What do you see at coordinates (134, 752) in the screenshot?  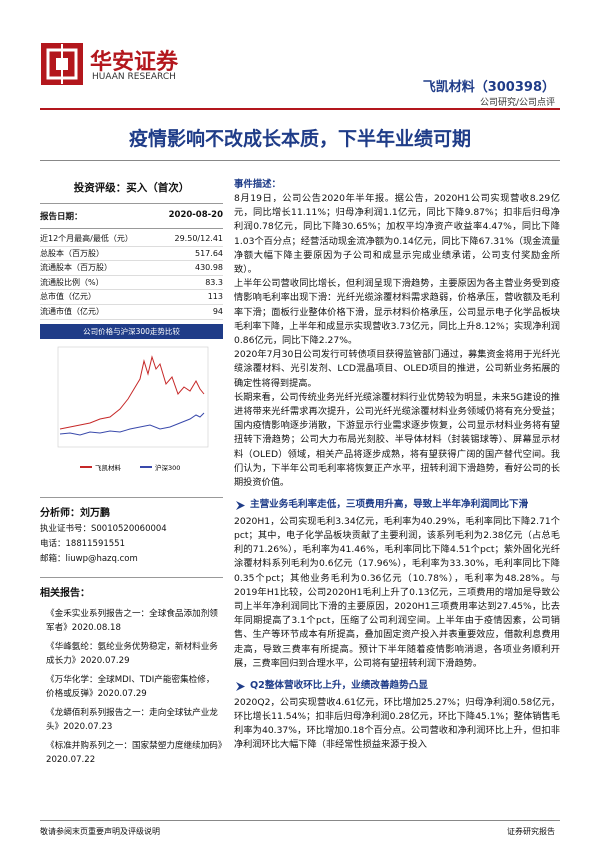 I see `related-item: 《标准并购系列之一：国家禁塑力度继续加码》2020.07.22` at bounding box center [134, 752].